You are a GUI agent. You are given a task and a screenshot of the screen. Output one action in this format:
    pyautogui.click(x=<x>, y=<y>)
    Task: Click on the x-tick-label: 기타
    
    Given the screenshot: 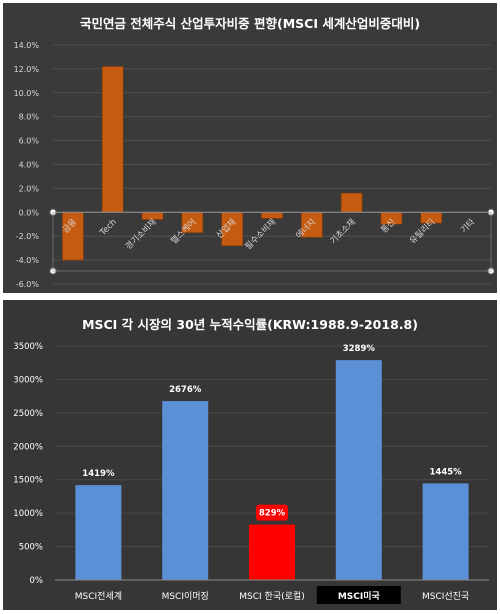 What is the action you would take?
    pyautogui.click(x=468, y=226)
    